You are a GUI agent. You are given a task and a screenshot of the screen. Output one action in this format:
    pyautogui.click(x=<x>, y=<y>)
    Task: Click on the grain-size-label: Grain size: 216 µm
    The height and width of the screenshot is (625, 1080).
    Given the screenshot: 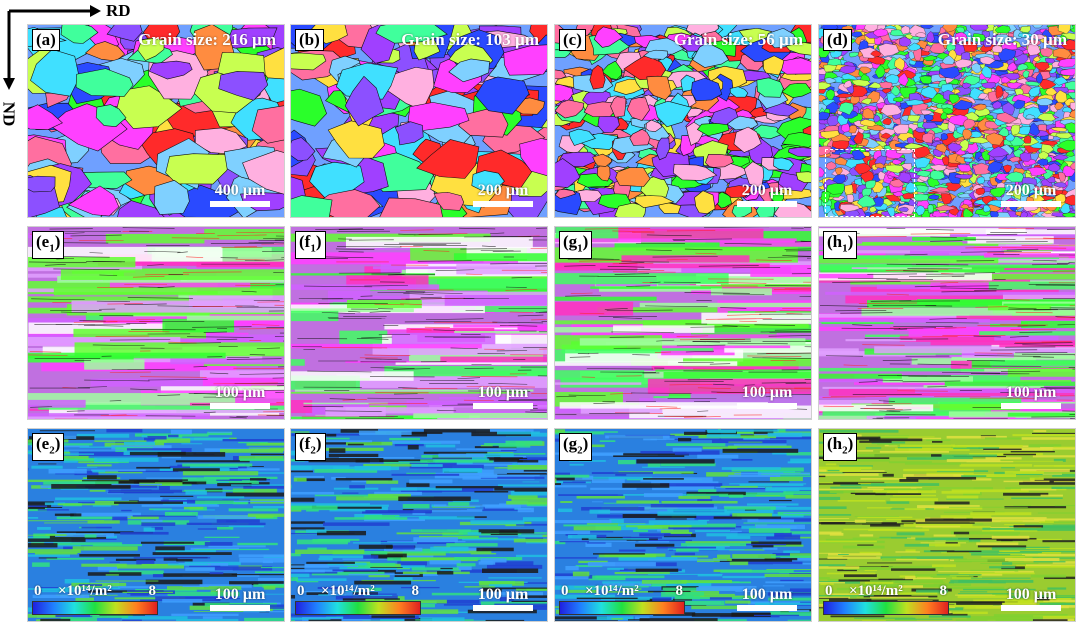 What is the action you would take?
    pyautogui.click(x=207, y=39)
    